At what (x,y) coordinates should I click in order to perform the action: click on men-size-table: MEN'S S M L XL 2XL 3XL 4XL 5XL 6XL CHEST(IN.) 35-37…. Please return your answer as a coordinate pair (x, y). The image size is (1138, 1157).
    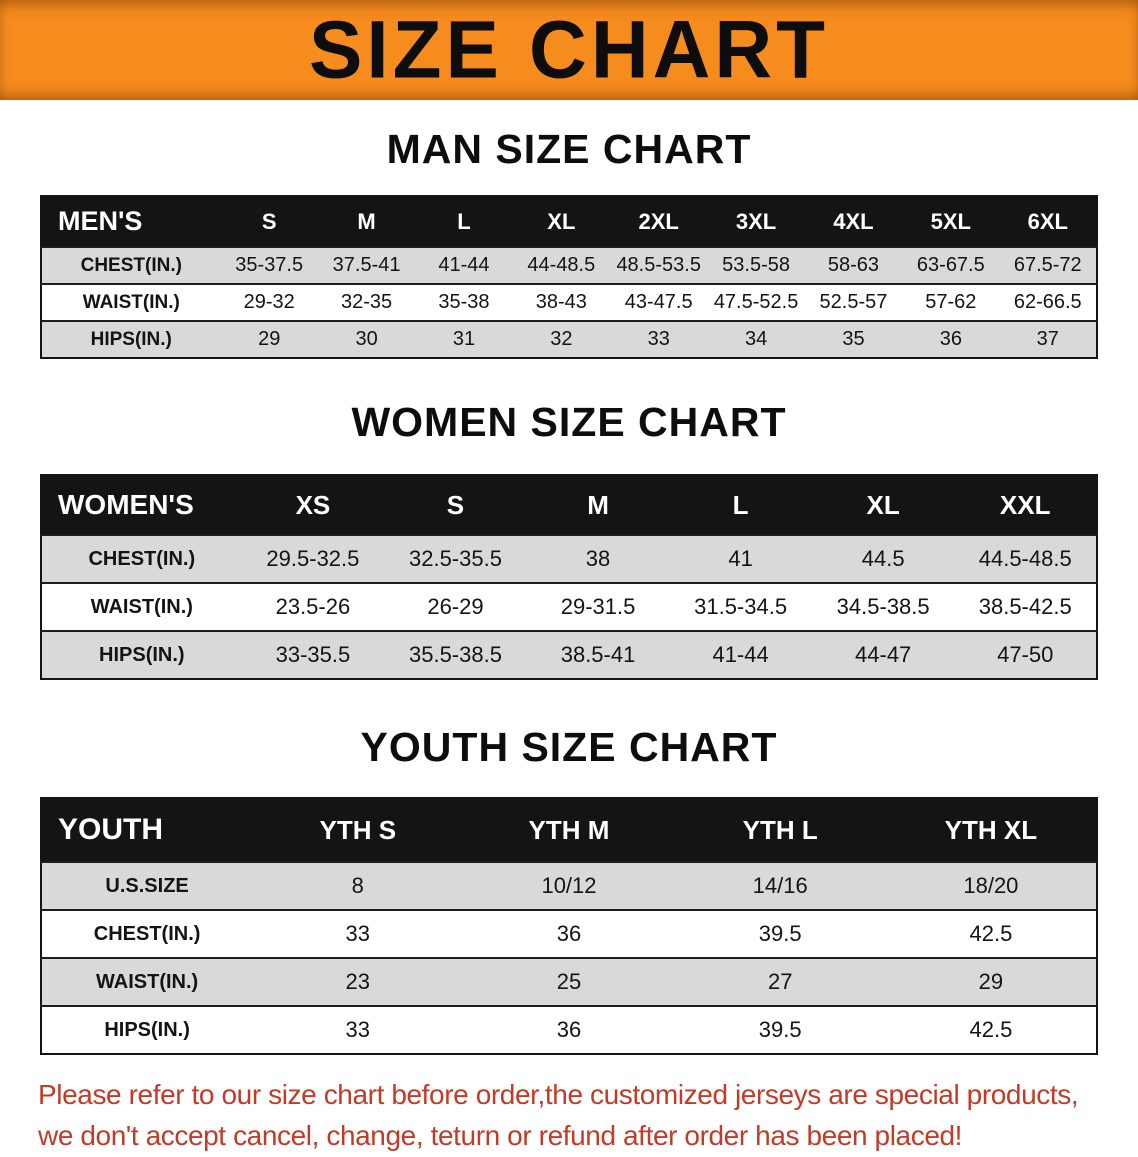
    Looking at the image, I should click on (569, 277).